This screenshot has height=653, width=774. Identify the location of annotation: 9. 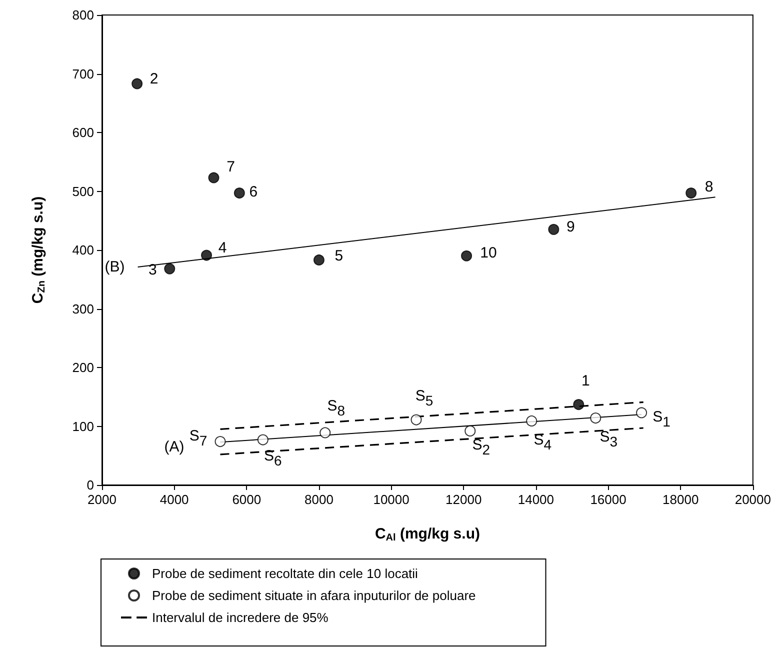
(570, 227).